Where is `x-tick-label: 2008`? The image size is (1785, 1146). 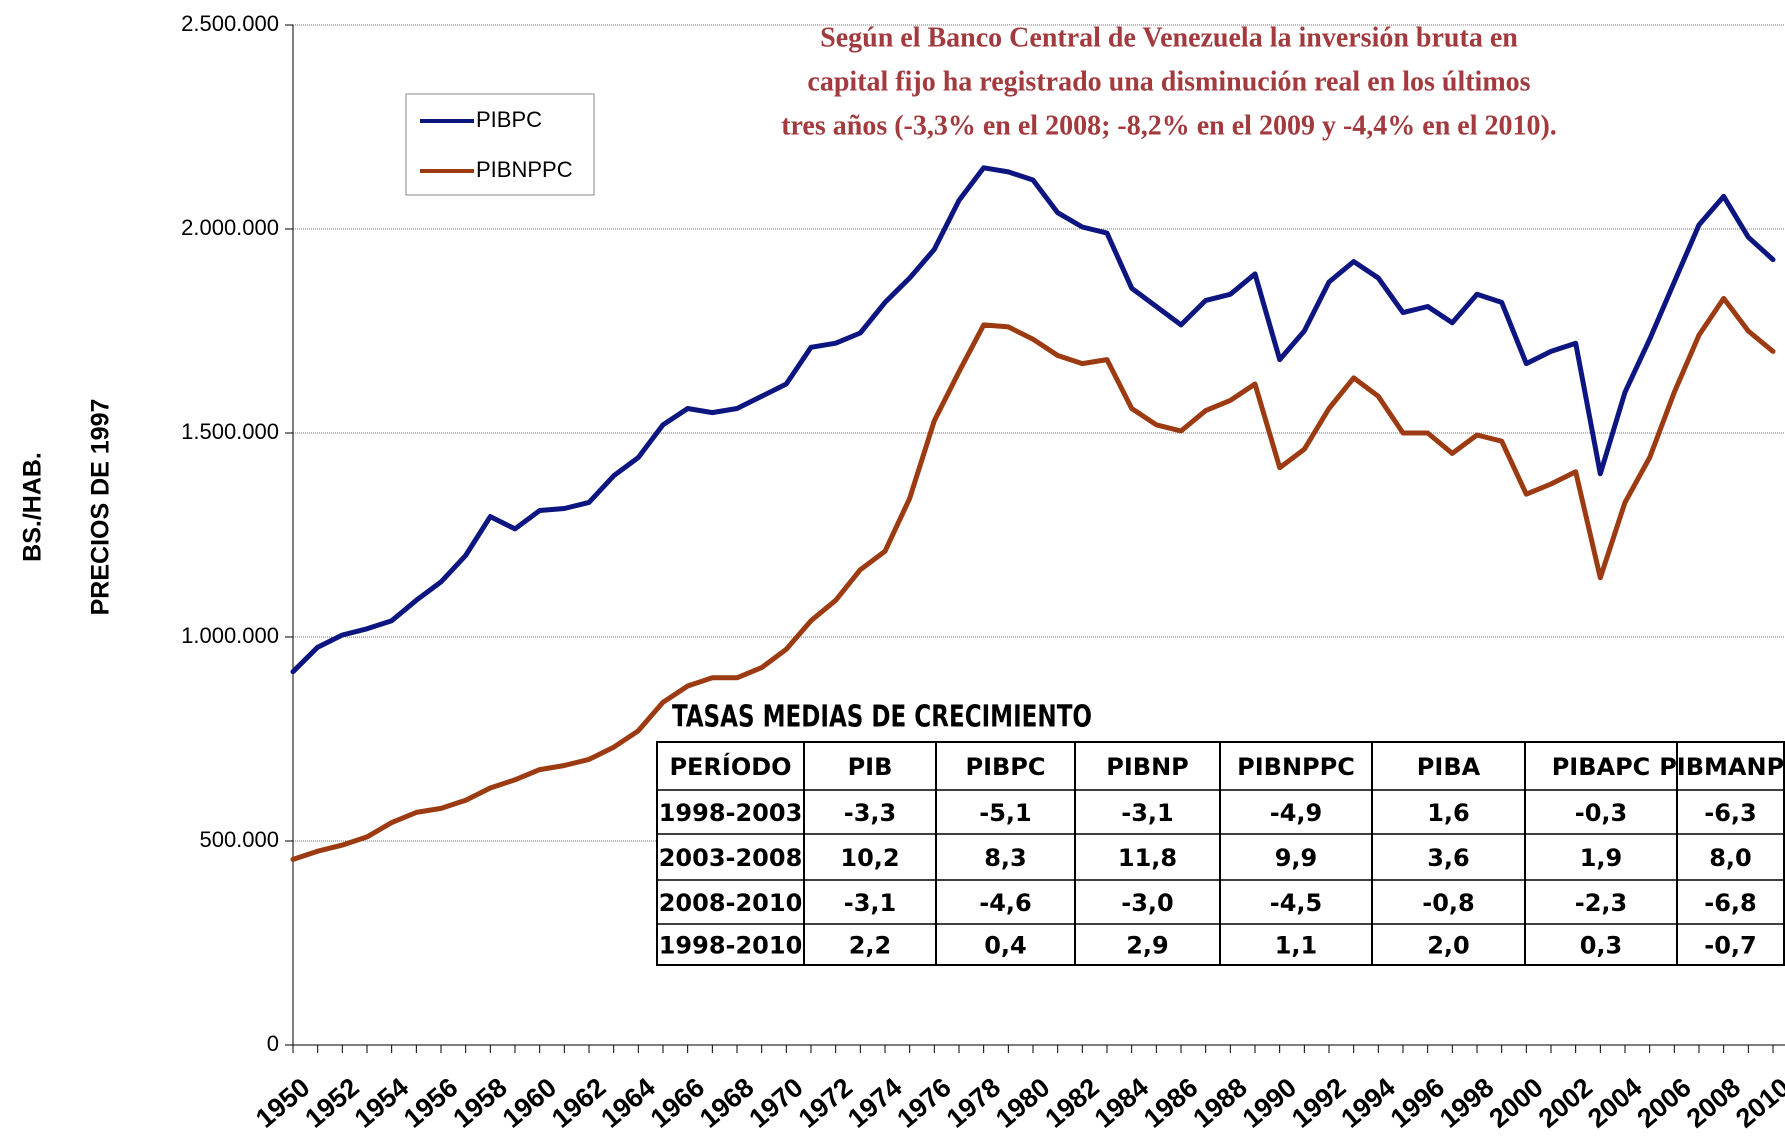
x-tick-label: 2008 is located at coordinates (1713, 1103).